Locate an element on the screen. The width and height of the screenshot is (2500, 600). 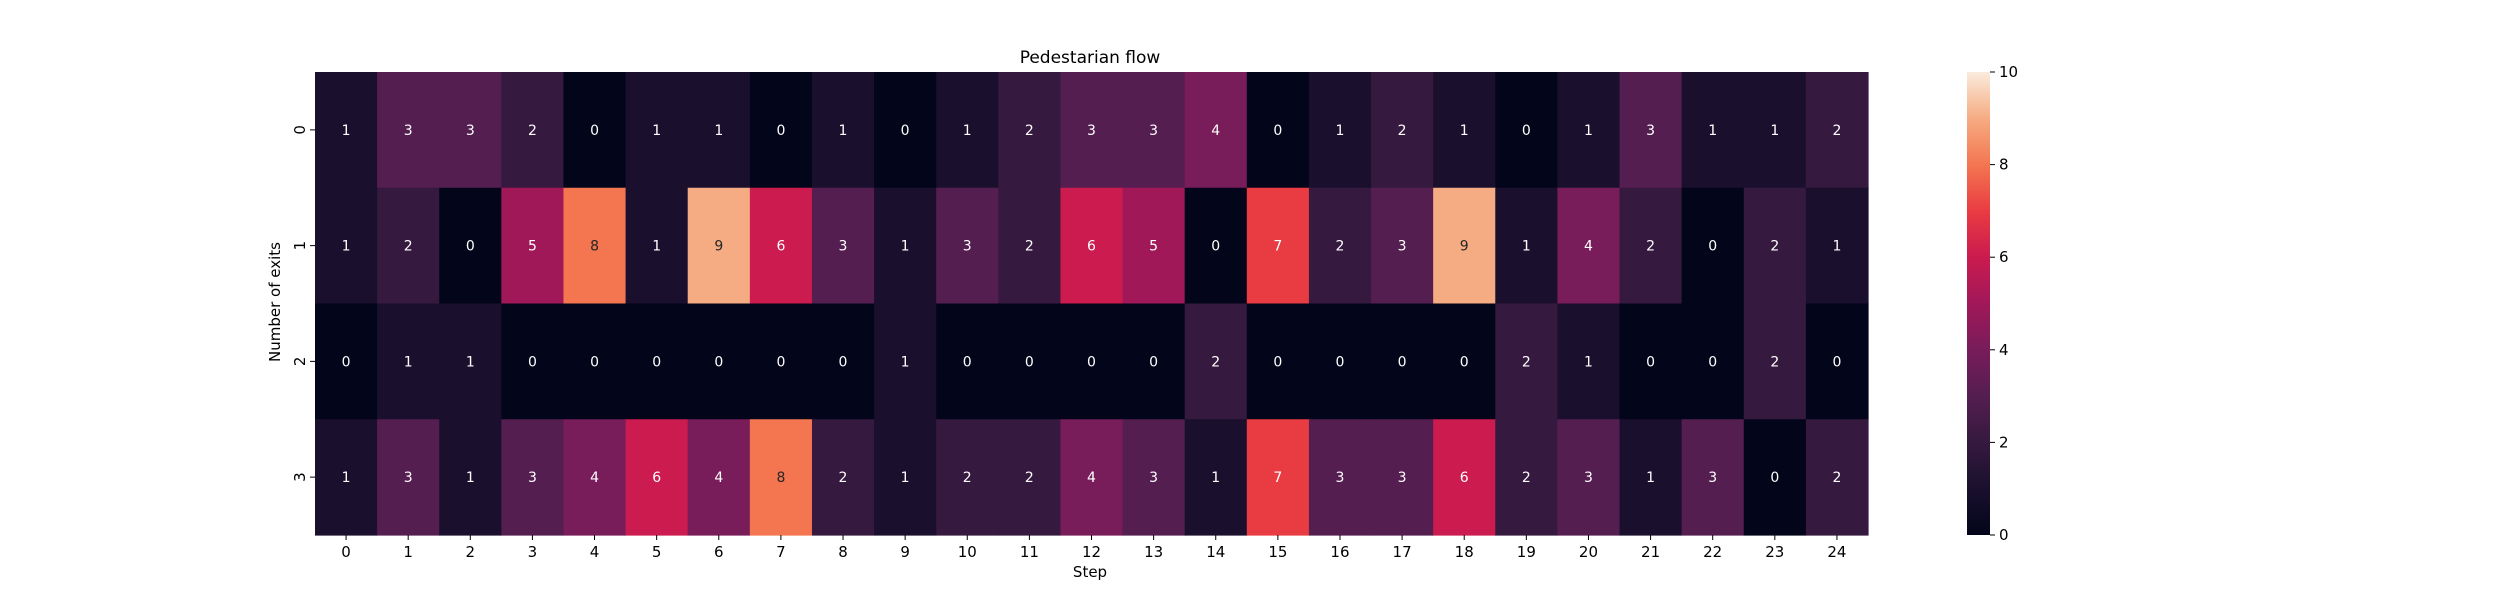
x-tick-label: 19 is located at coordinates (1526, 552).